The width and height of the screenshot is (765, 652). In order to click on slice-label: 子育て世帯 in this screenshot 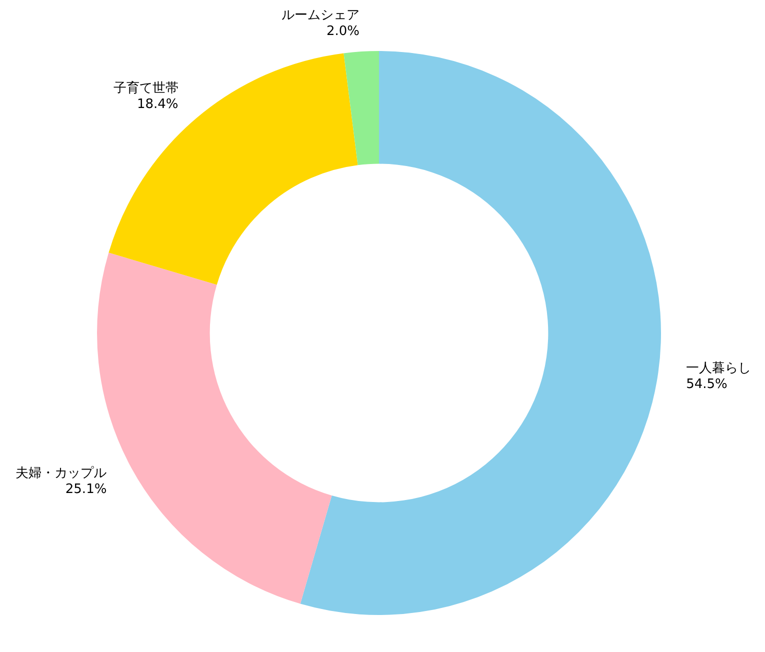, I will do `click(145, 88)`.